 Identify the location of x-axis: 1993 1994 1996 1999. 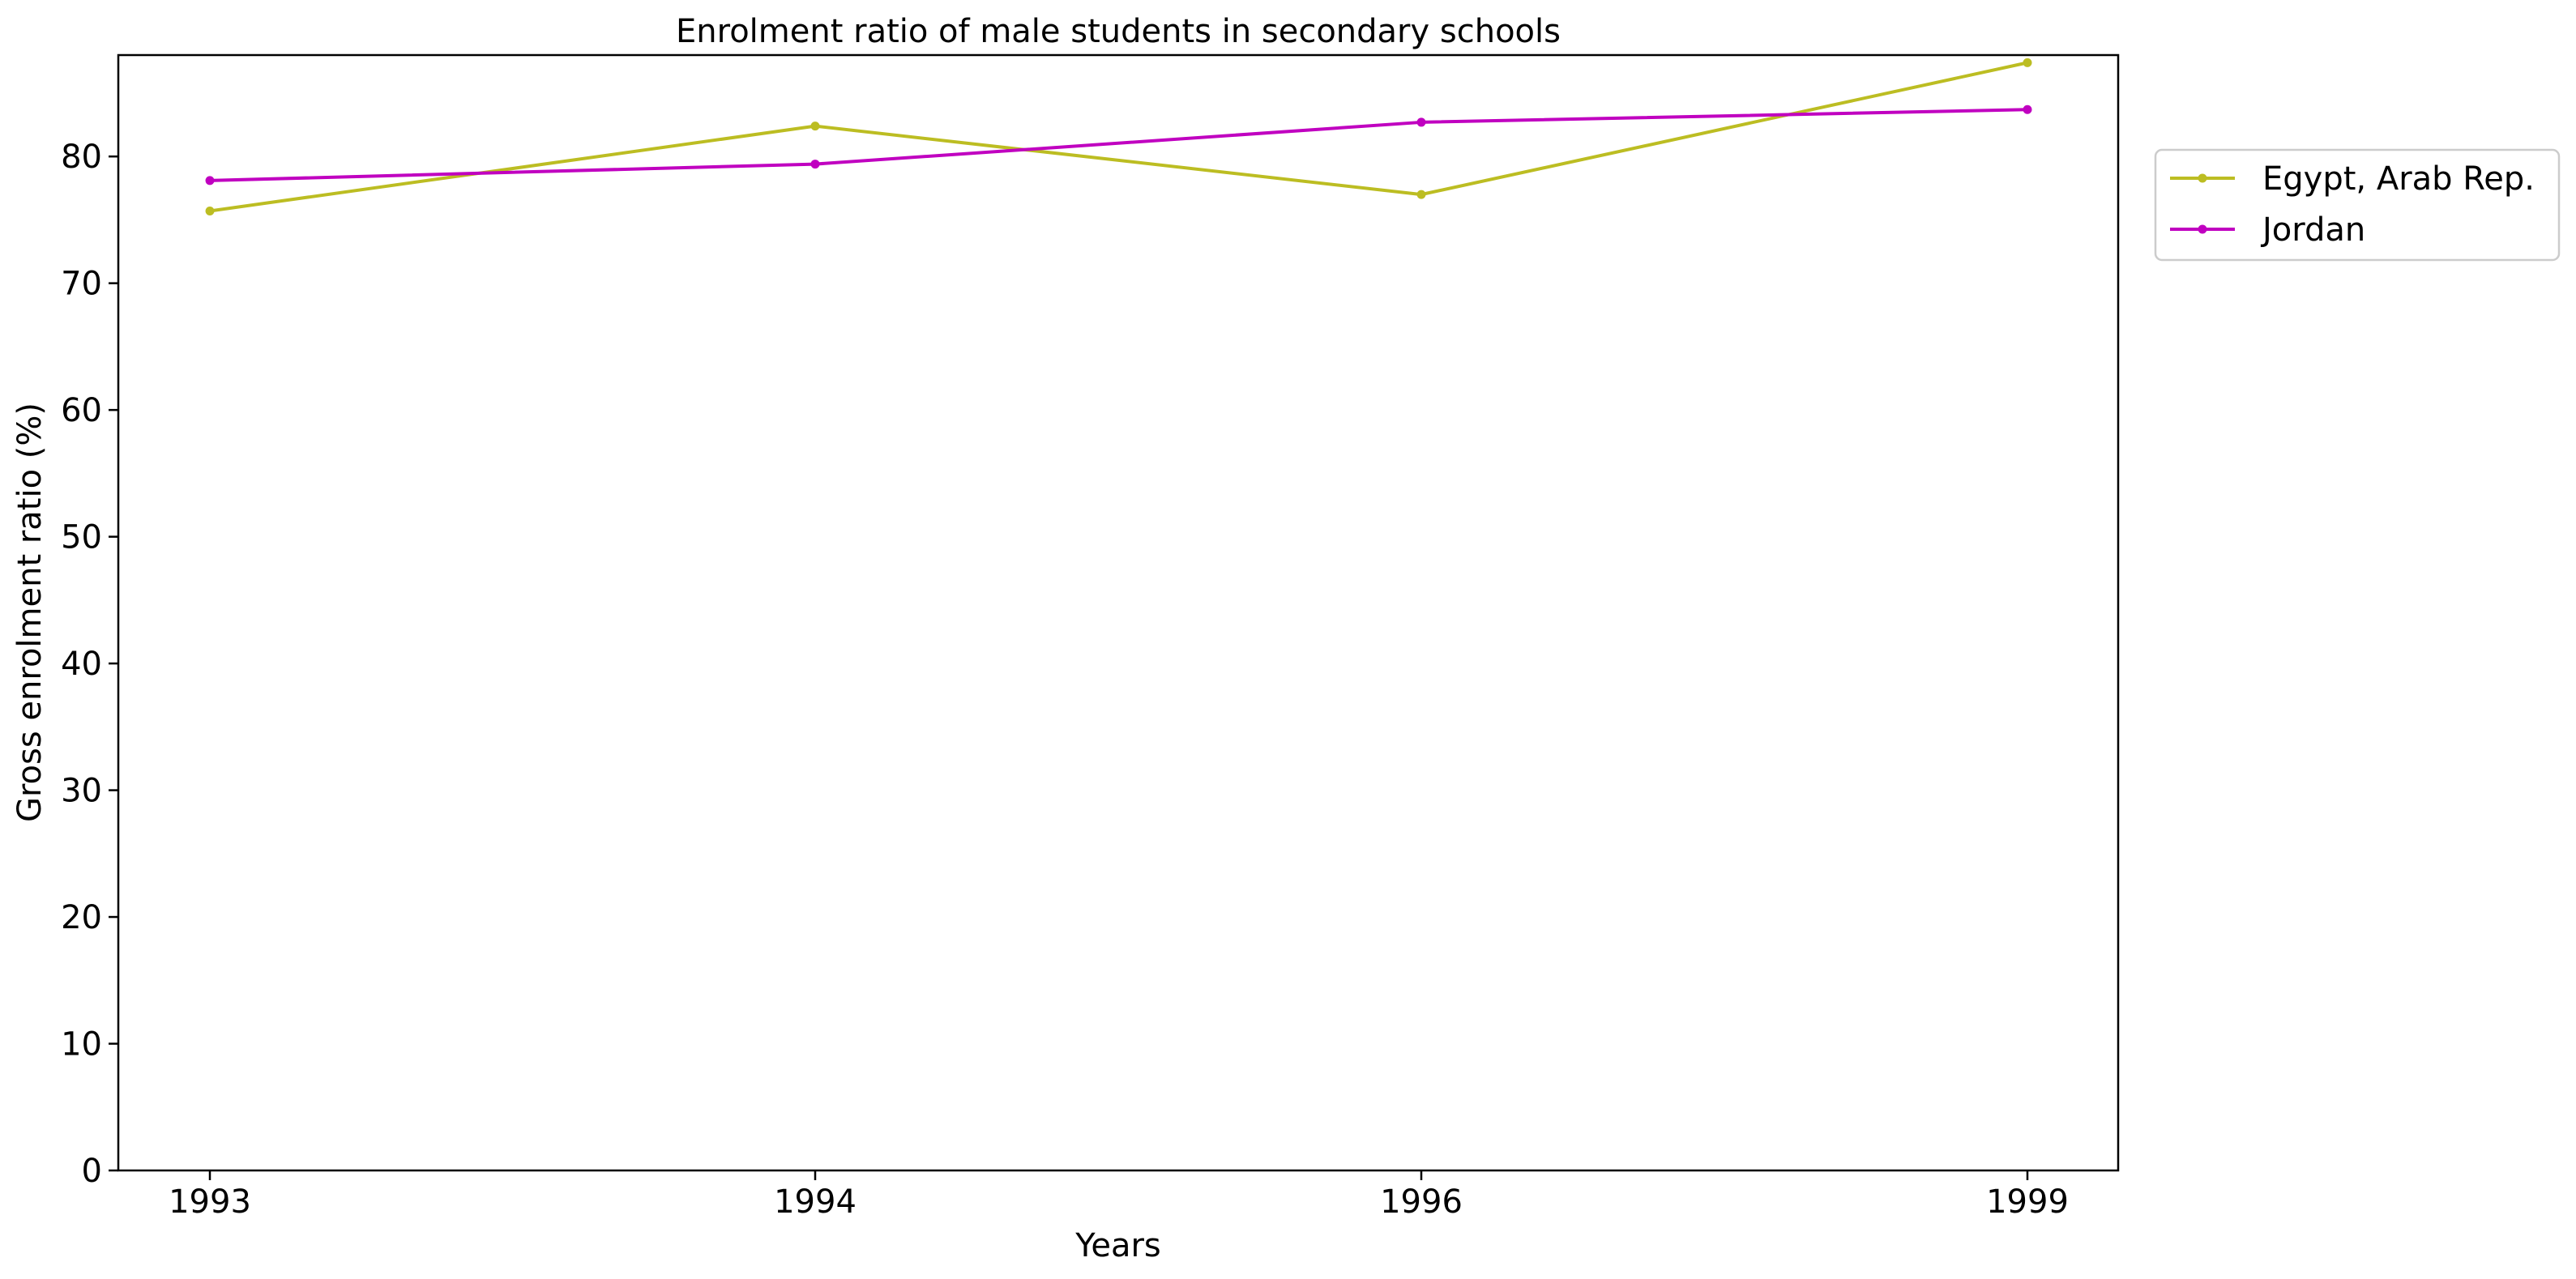
(1119, 1195).